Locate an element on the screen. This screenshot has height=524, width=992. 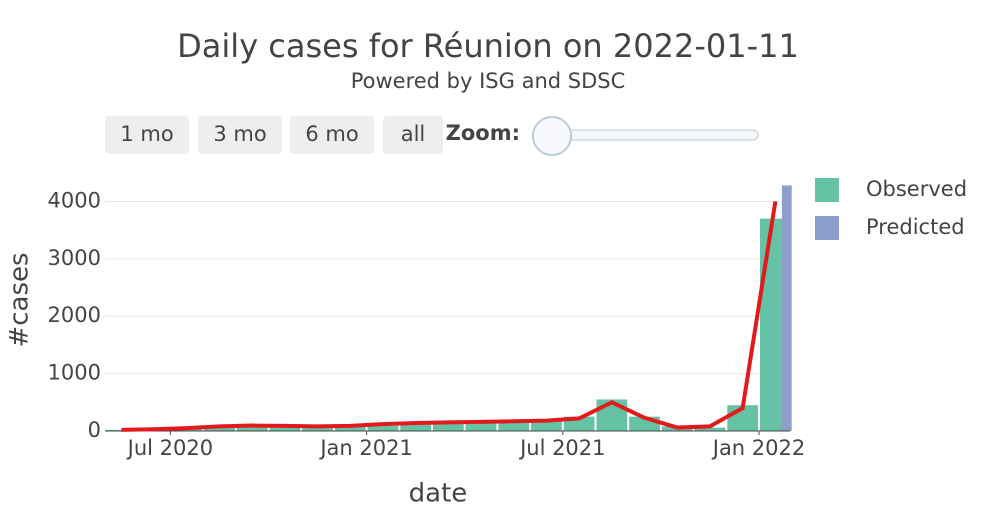
x-tick-label: Jul 2021 is located at coordinates (561, 448).